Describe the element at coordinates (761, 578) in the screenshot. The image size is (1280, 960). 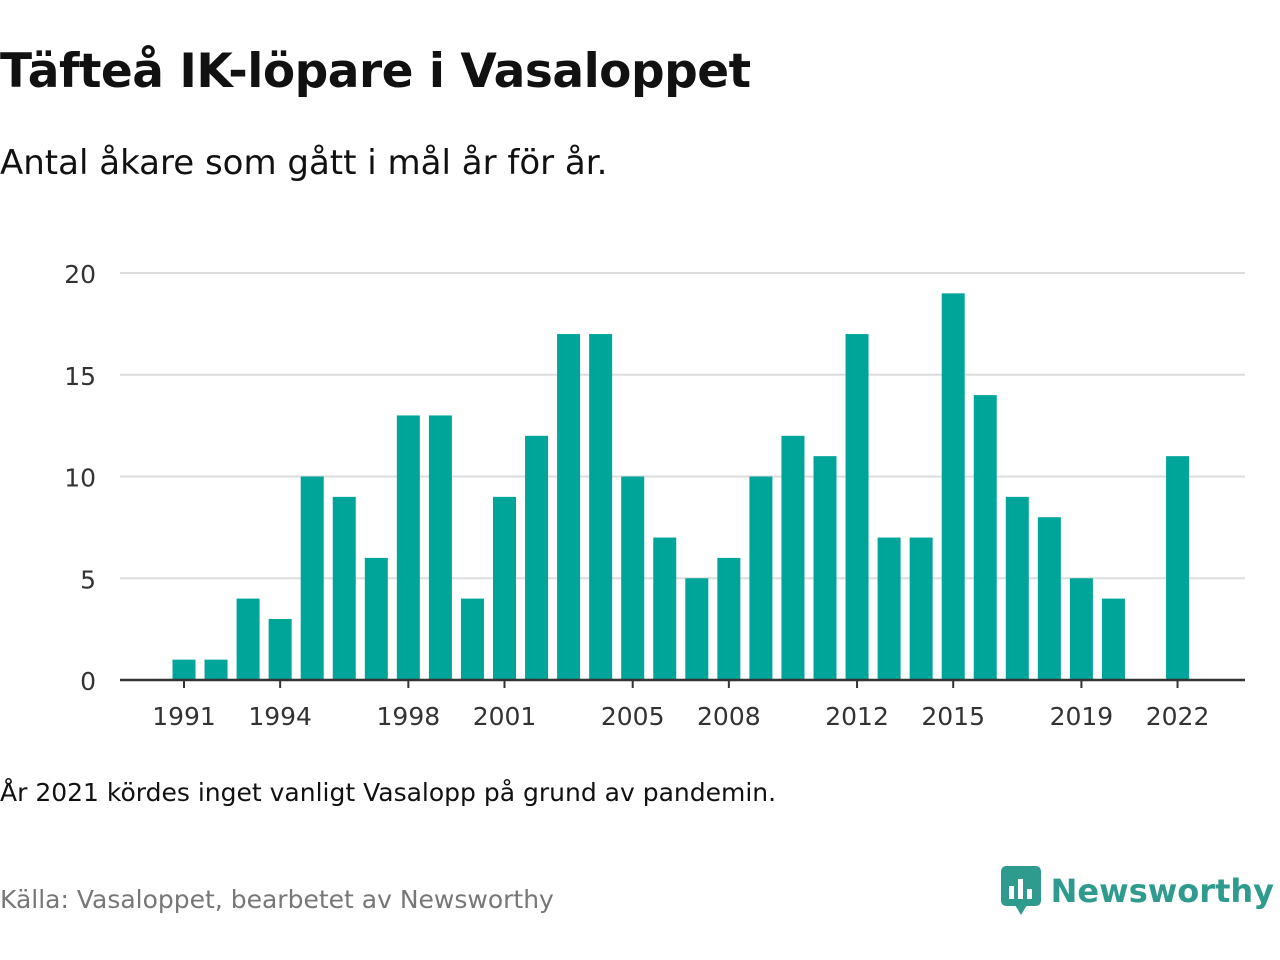
I see `bar-2009` at that location.